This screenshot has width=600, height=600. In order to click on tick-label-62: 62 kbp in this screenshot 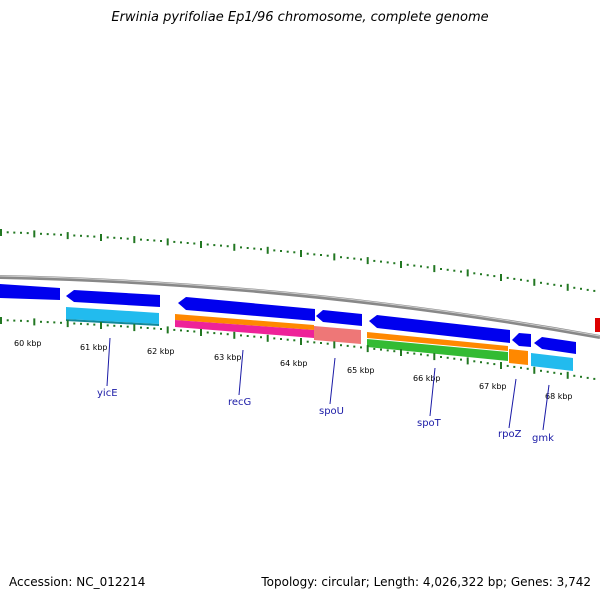, I will do `click(161, 351)`.